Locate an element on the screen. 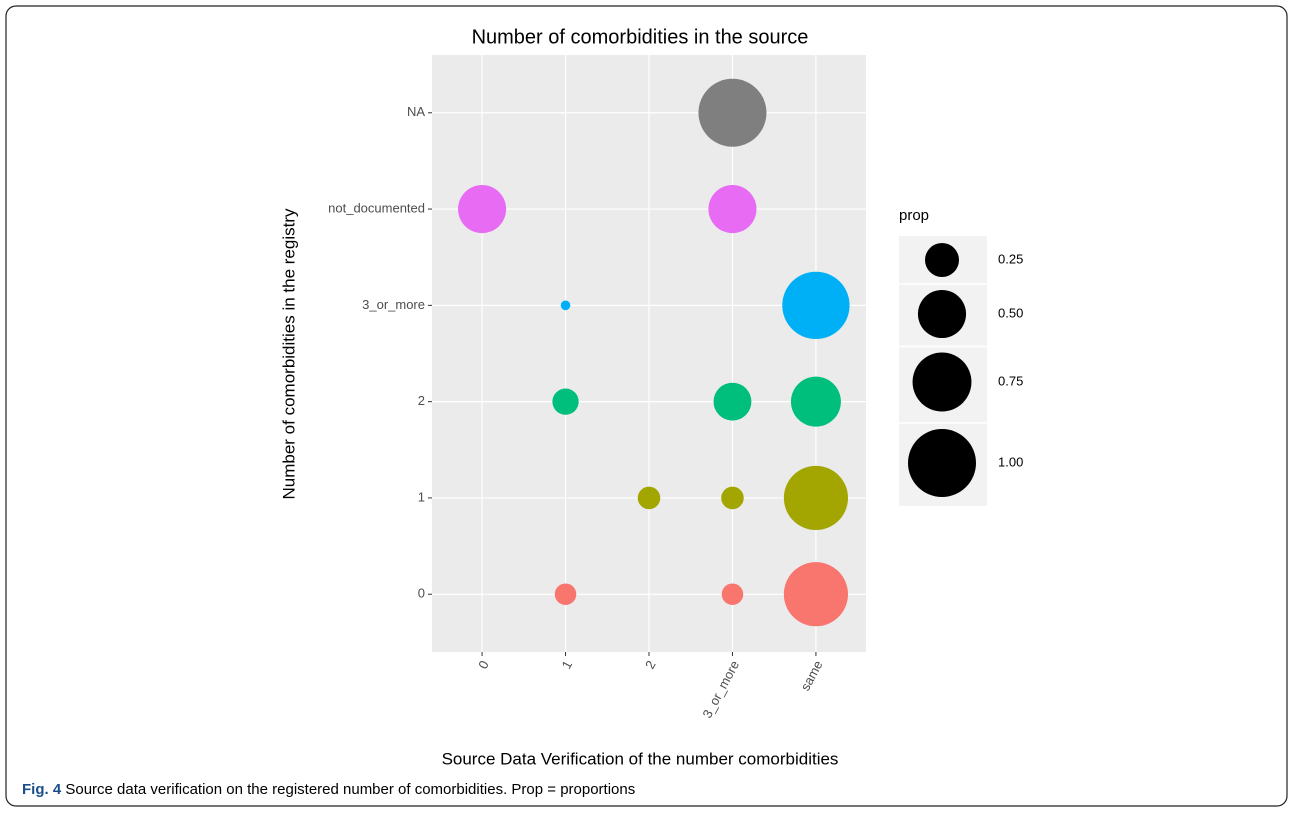 This screenshot has width=1293, height=814. y-tick-label: not_documented is located at coordinates (376, 208).